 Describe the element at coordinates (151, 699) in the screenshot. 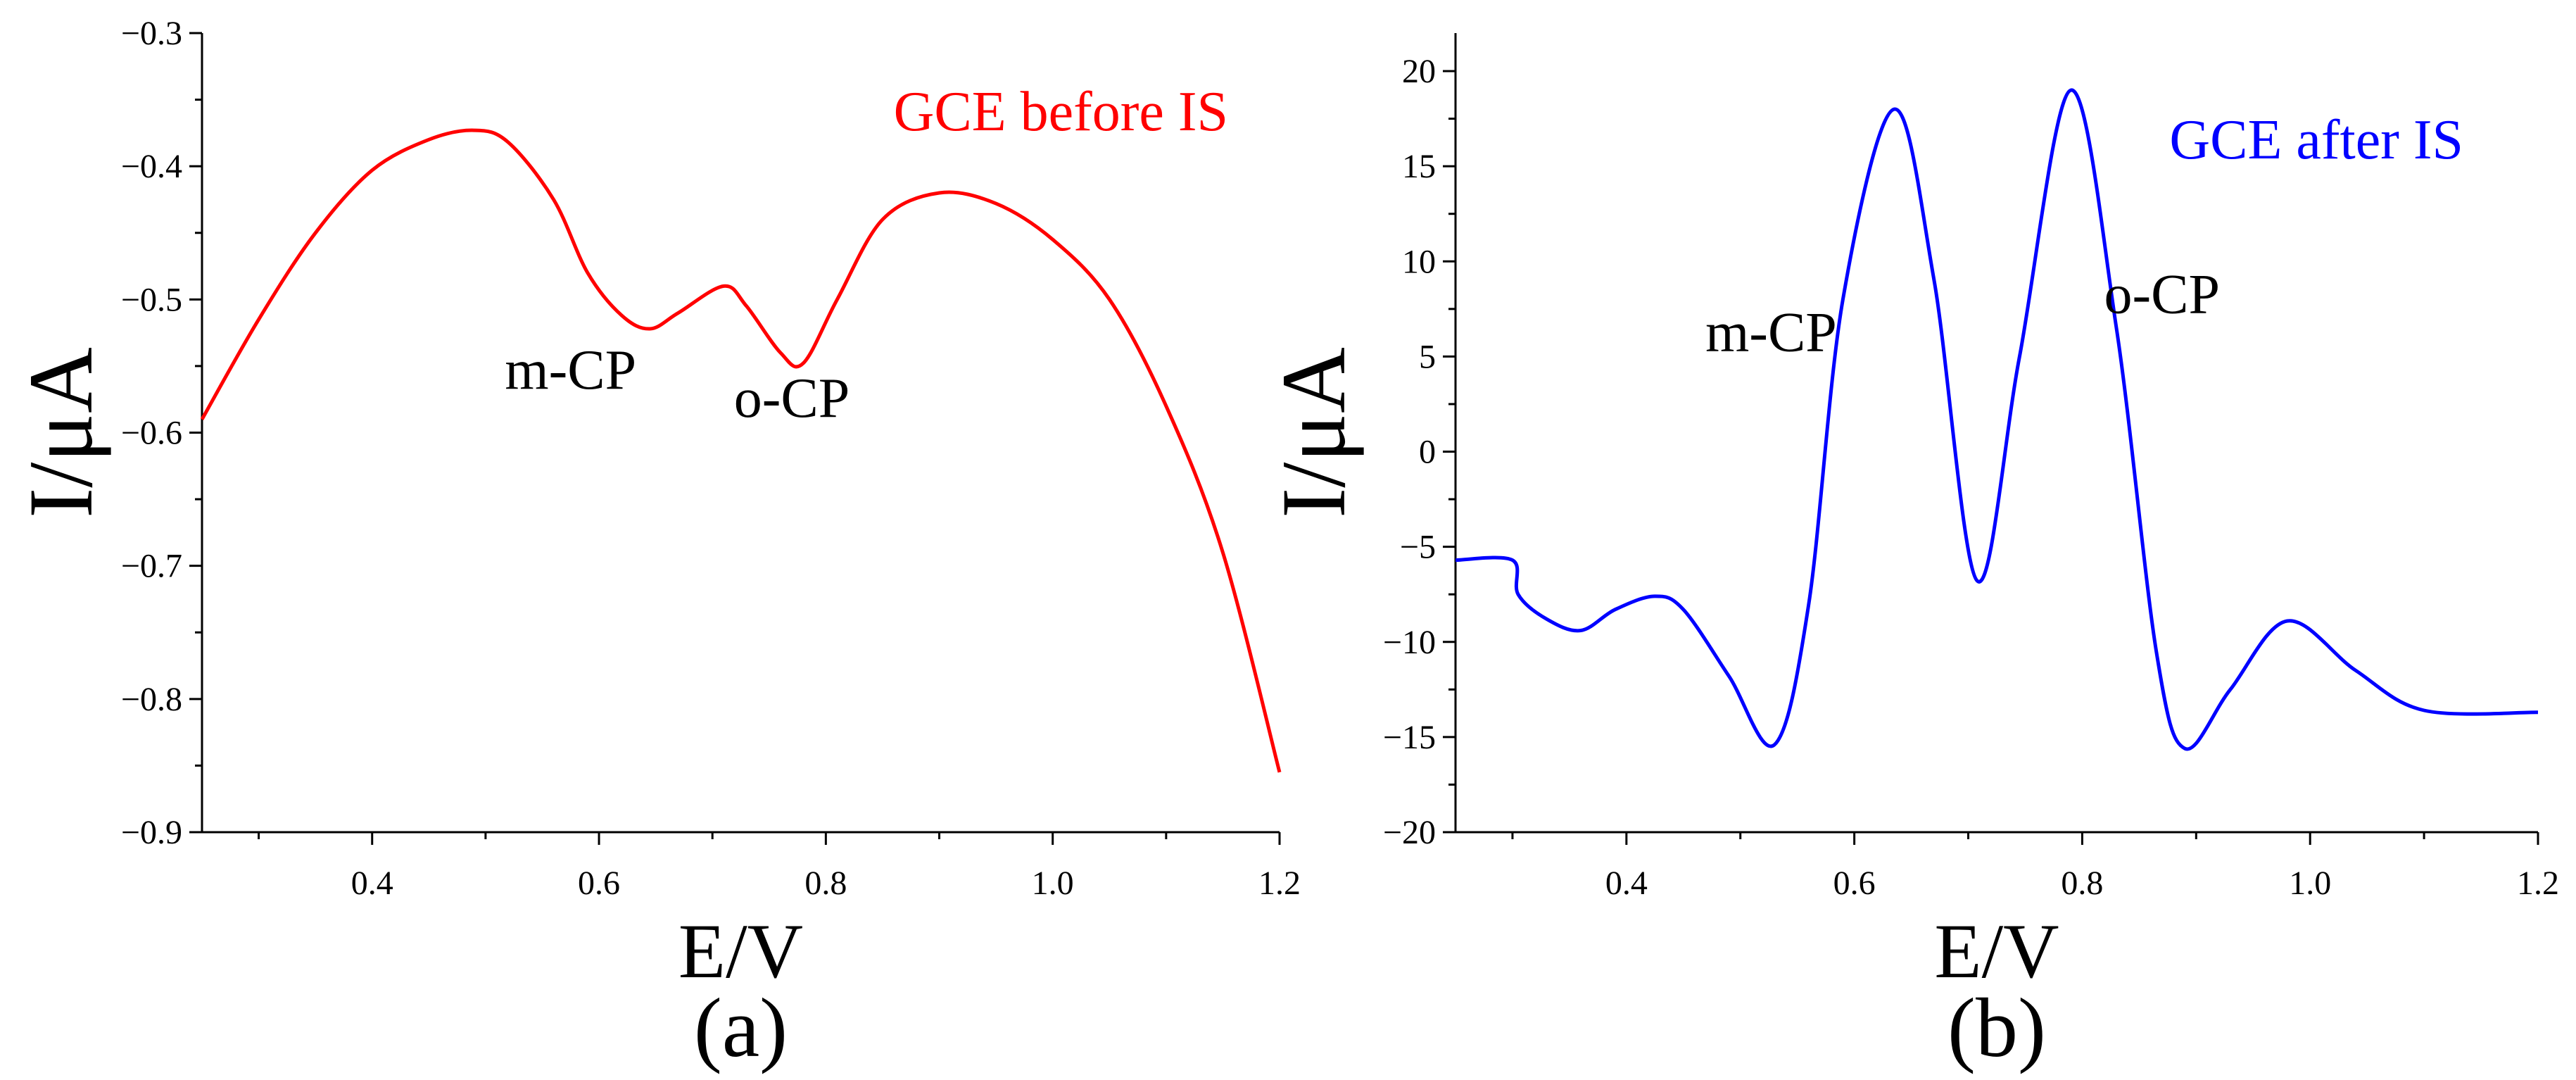

I see `y-tick-label: −0.8` at that location.